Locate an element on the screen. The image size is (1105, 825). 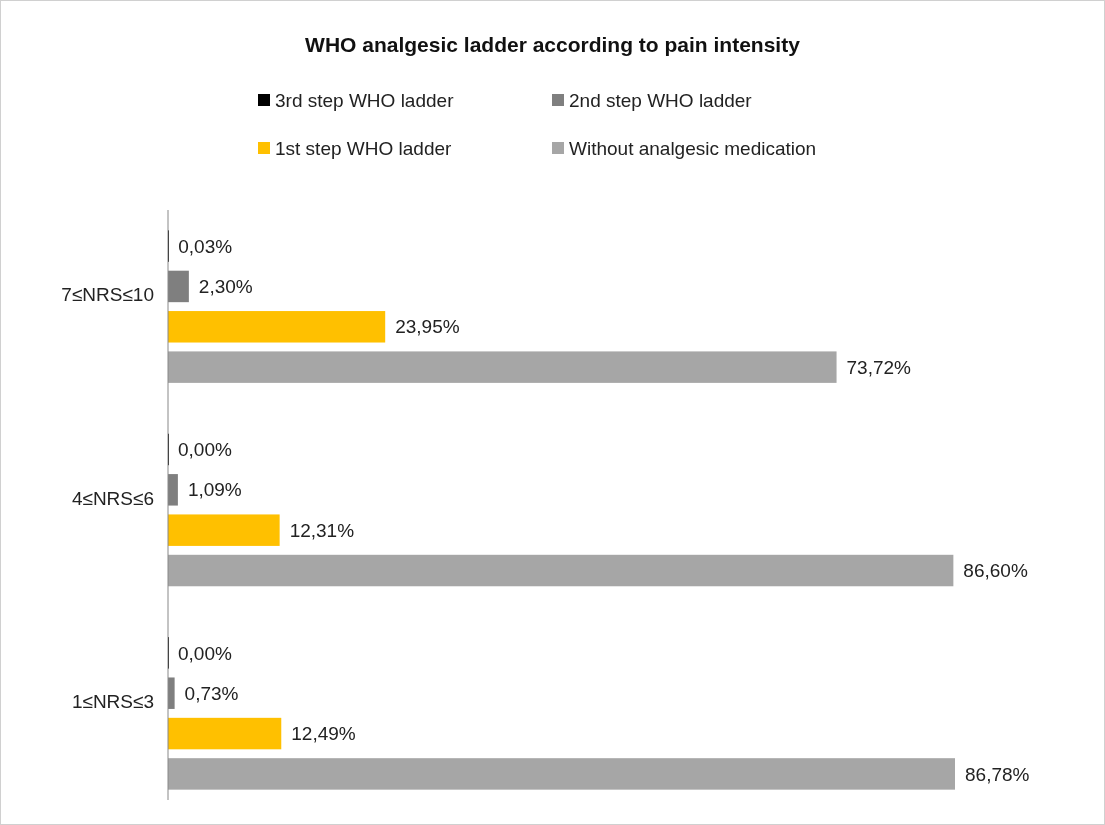
data-label: 86,78% is located at coordinates (997, 774).